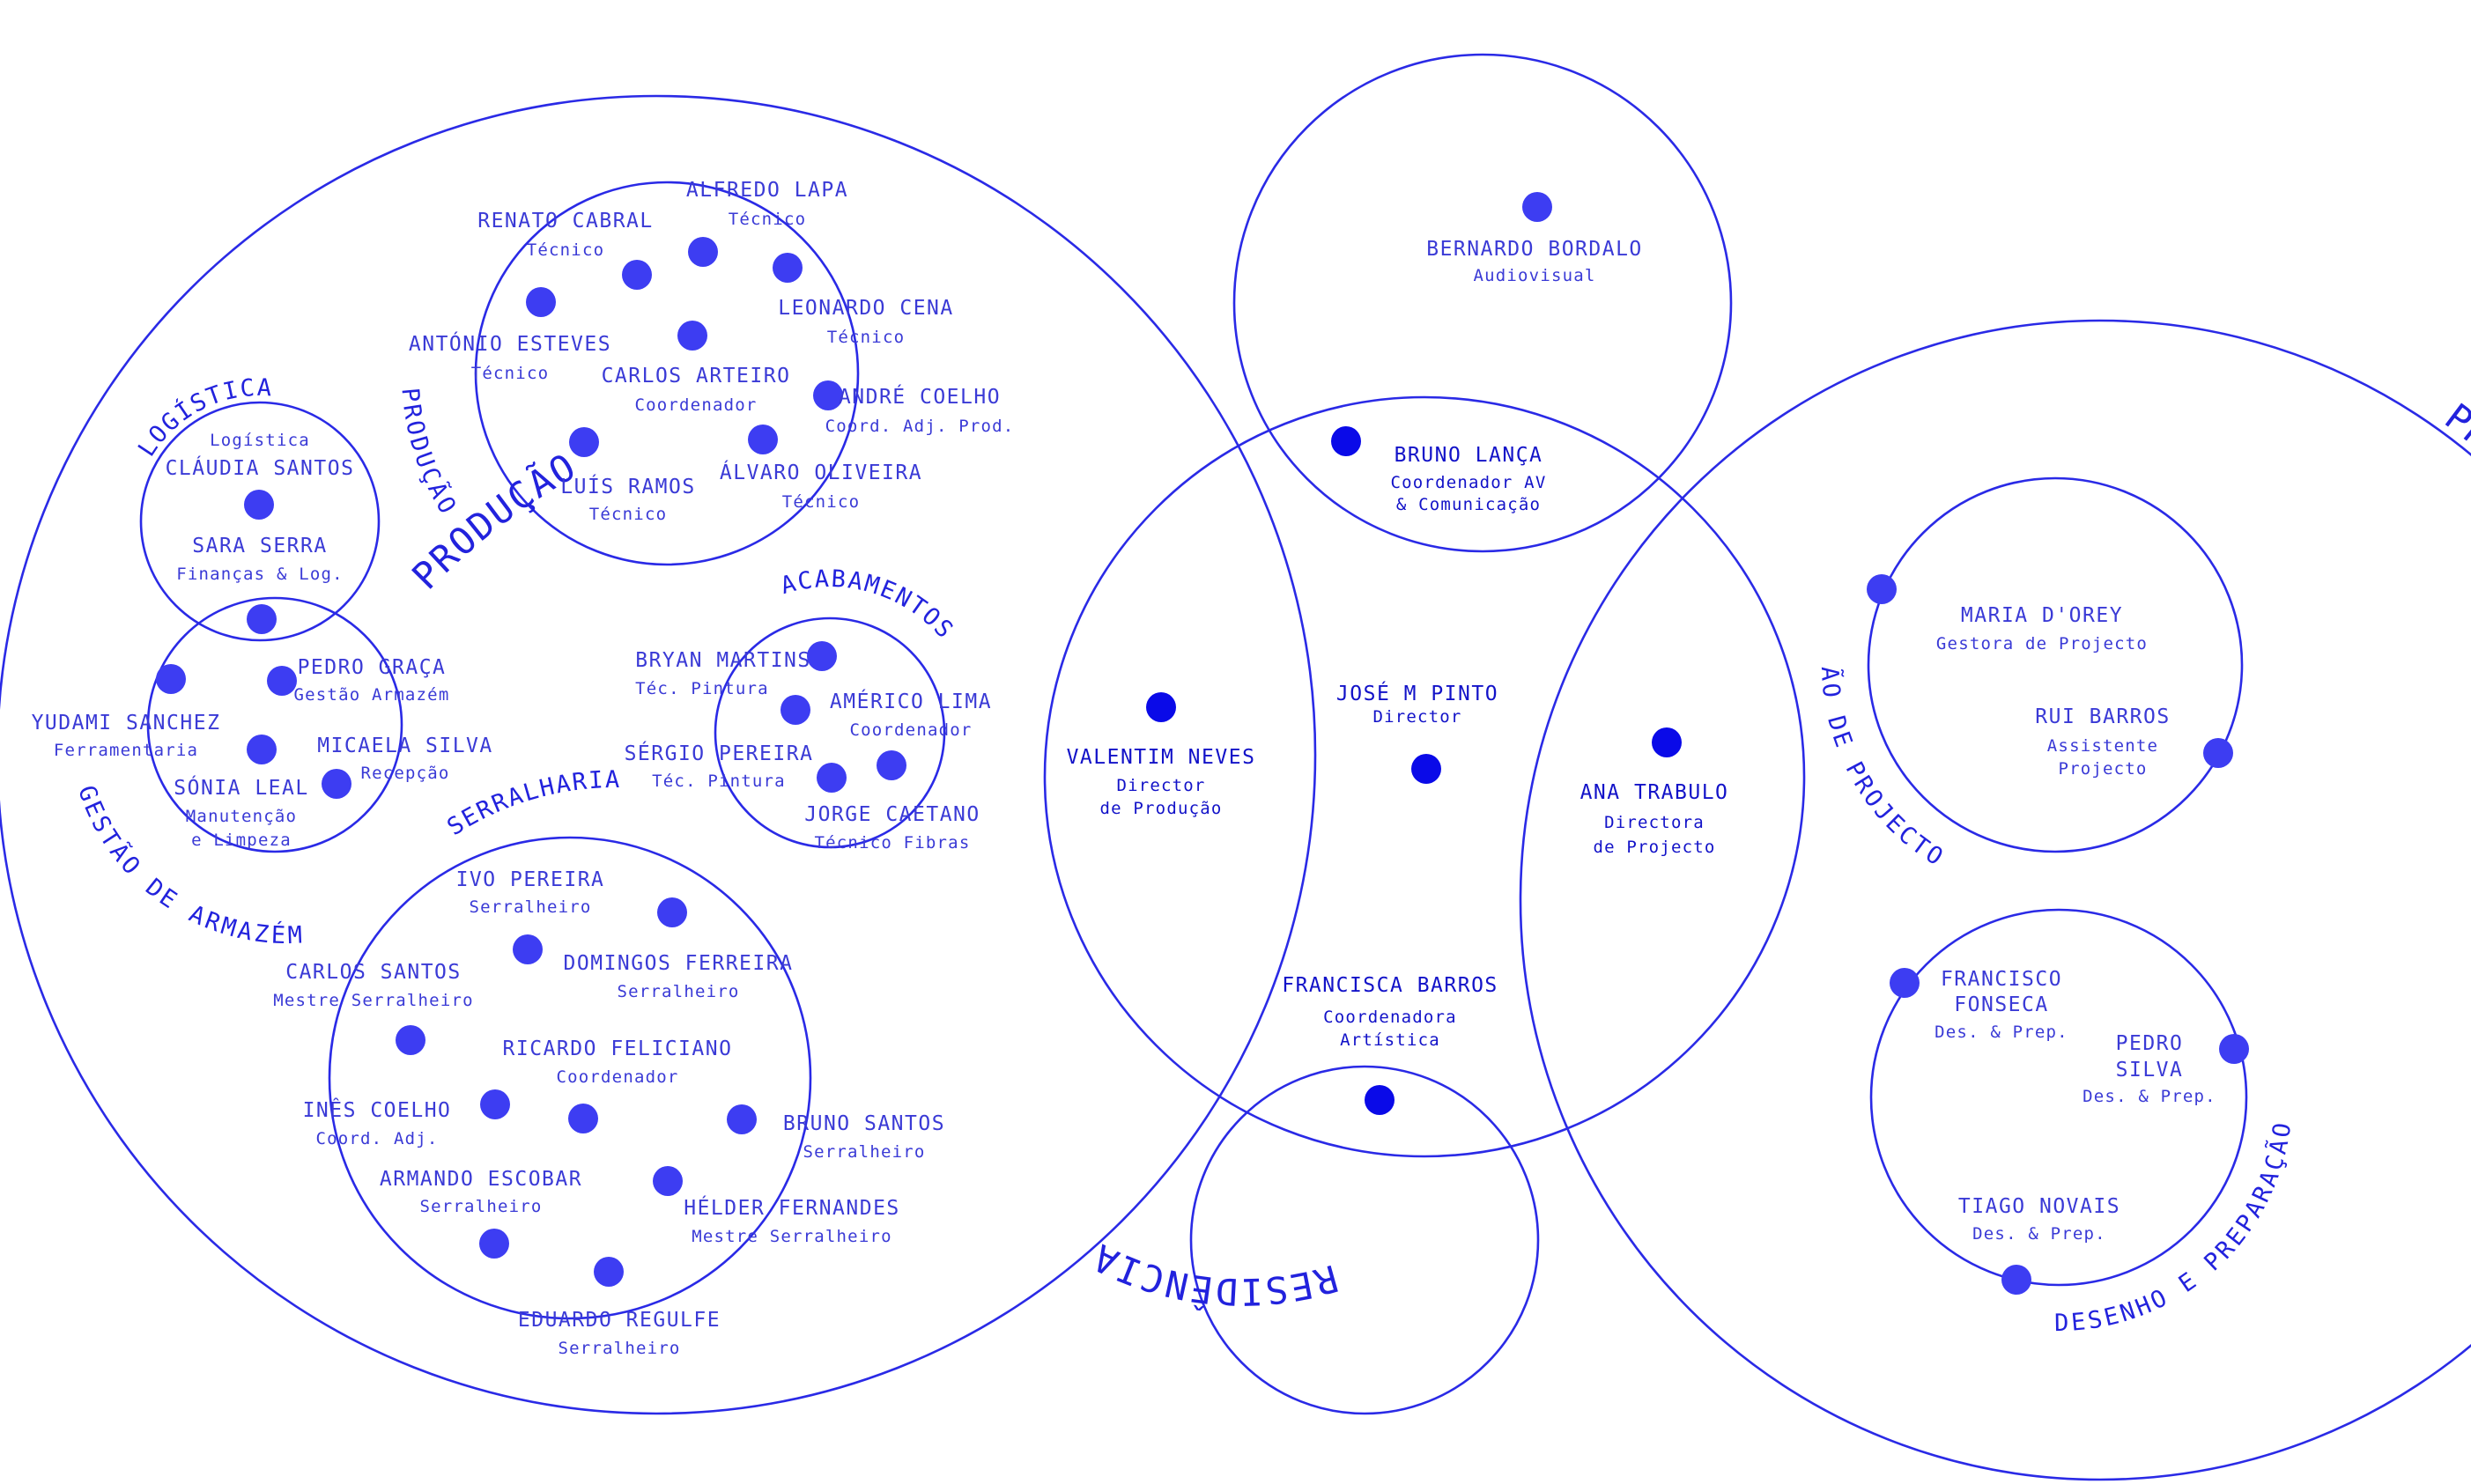 Image resolution: width=2471 pixels, height=1484 pixels. Describe the element at coordinates (260, 546) in the screenshot. I see `person-name: SARA SERRA` at that location.